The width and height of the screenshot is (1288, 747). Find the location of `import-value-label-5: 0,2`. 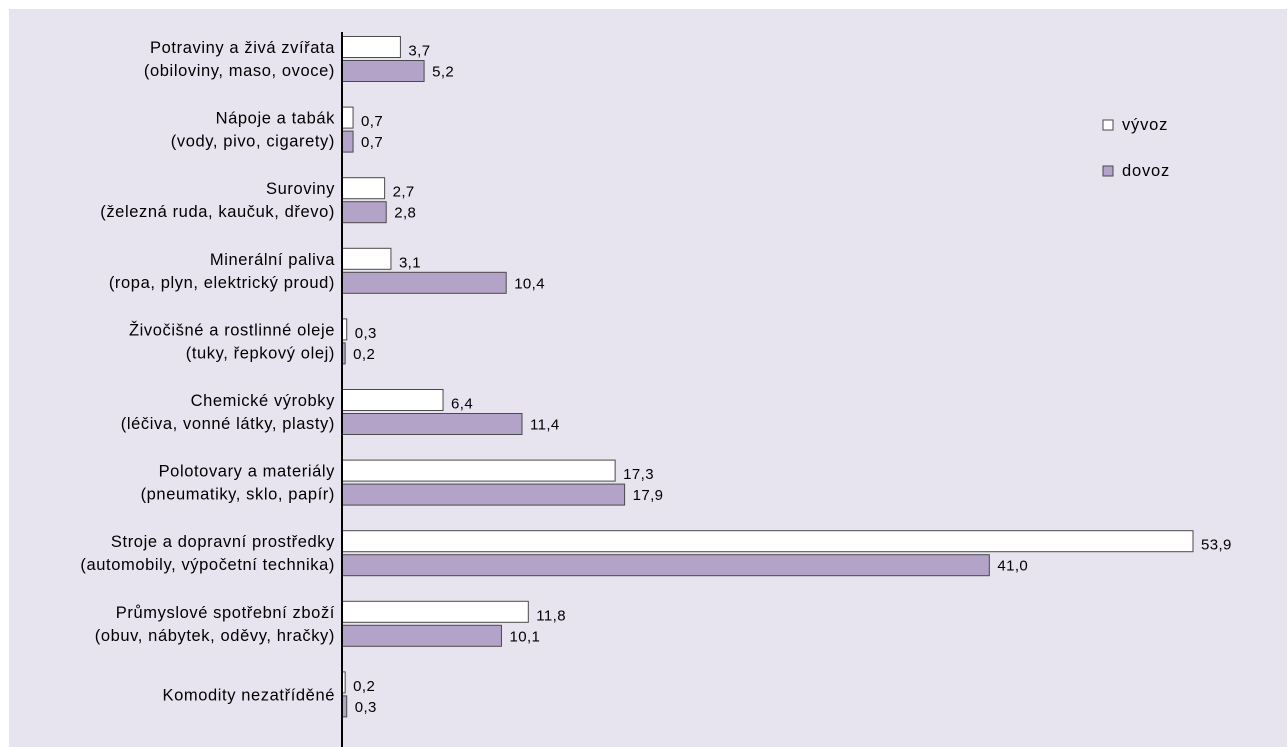

import-value-label-5: 0,2 is located at coordinates (364, 354).